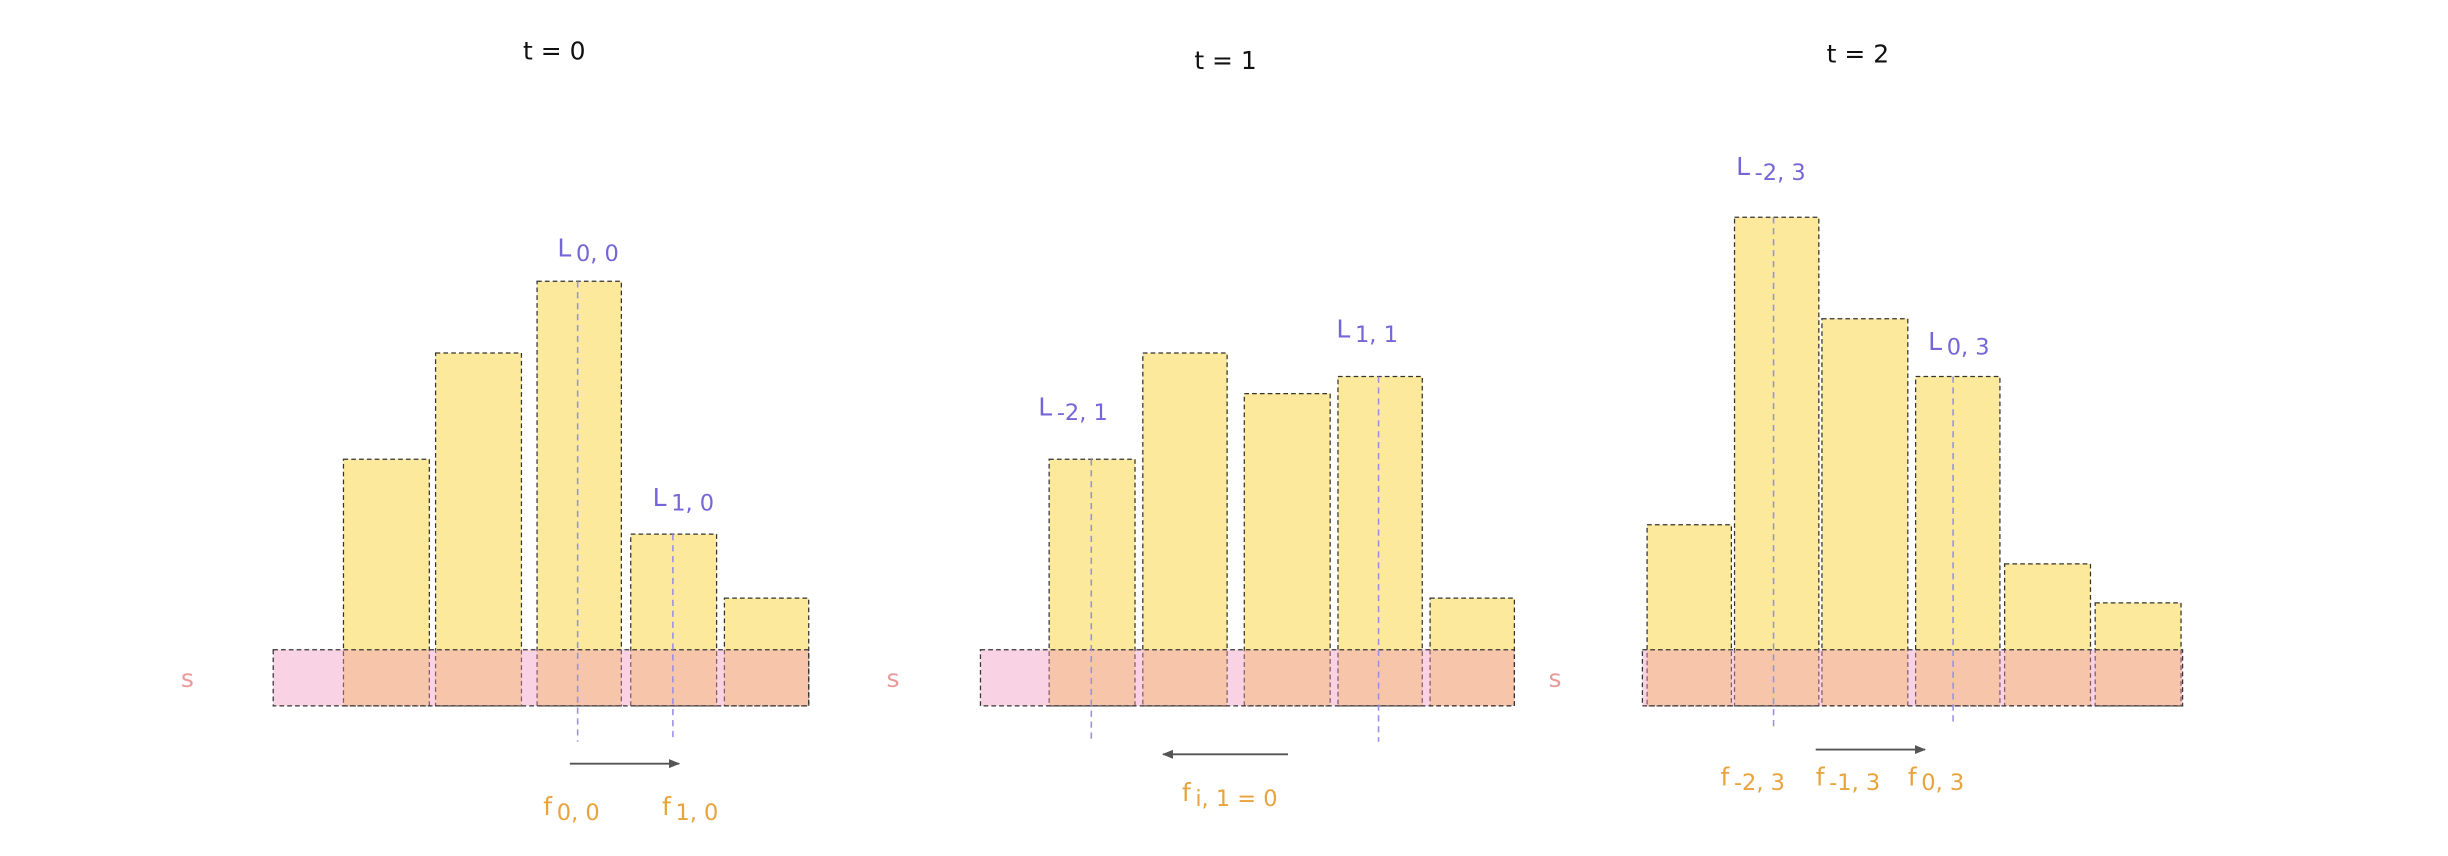 The height and width of the screenshot is (856, 2448). I want to click on l-label-sub: -2, 3, so click(1780, 173).